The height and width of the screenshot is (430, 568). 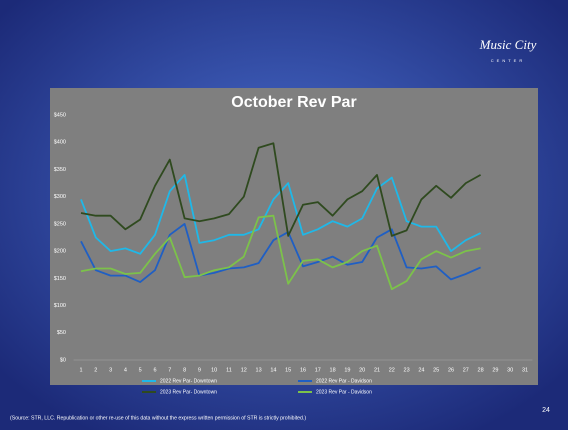 I want to click on x-tick-label: 3, so click(x=110, y=370).